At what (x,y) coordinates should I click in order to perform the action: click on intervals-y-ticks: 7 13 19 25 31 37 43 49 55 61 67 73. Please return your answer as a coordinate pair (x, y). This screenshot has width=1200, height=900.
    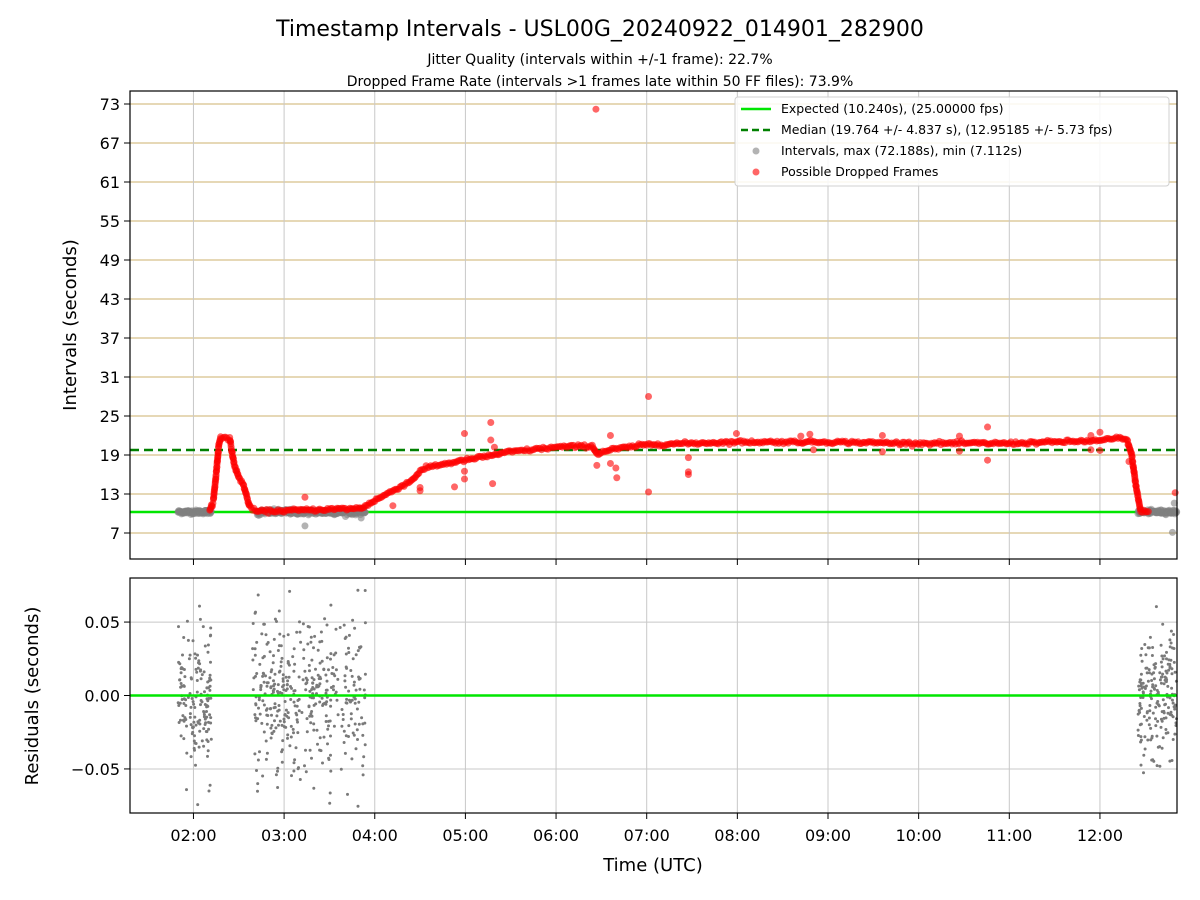
    Looking at the image, I should click on (115, 319).